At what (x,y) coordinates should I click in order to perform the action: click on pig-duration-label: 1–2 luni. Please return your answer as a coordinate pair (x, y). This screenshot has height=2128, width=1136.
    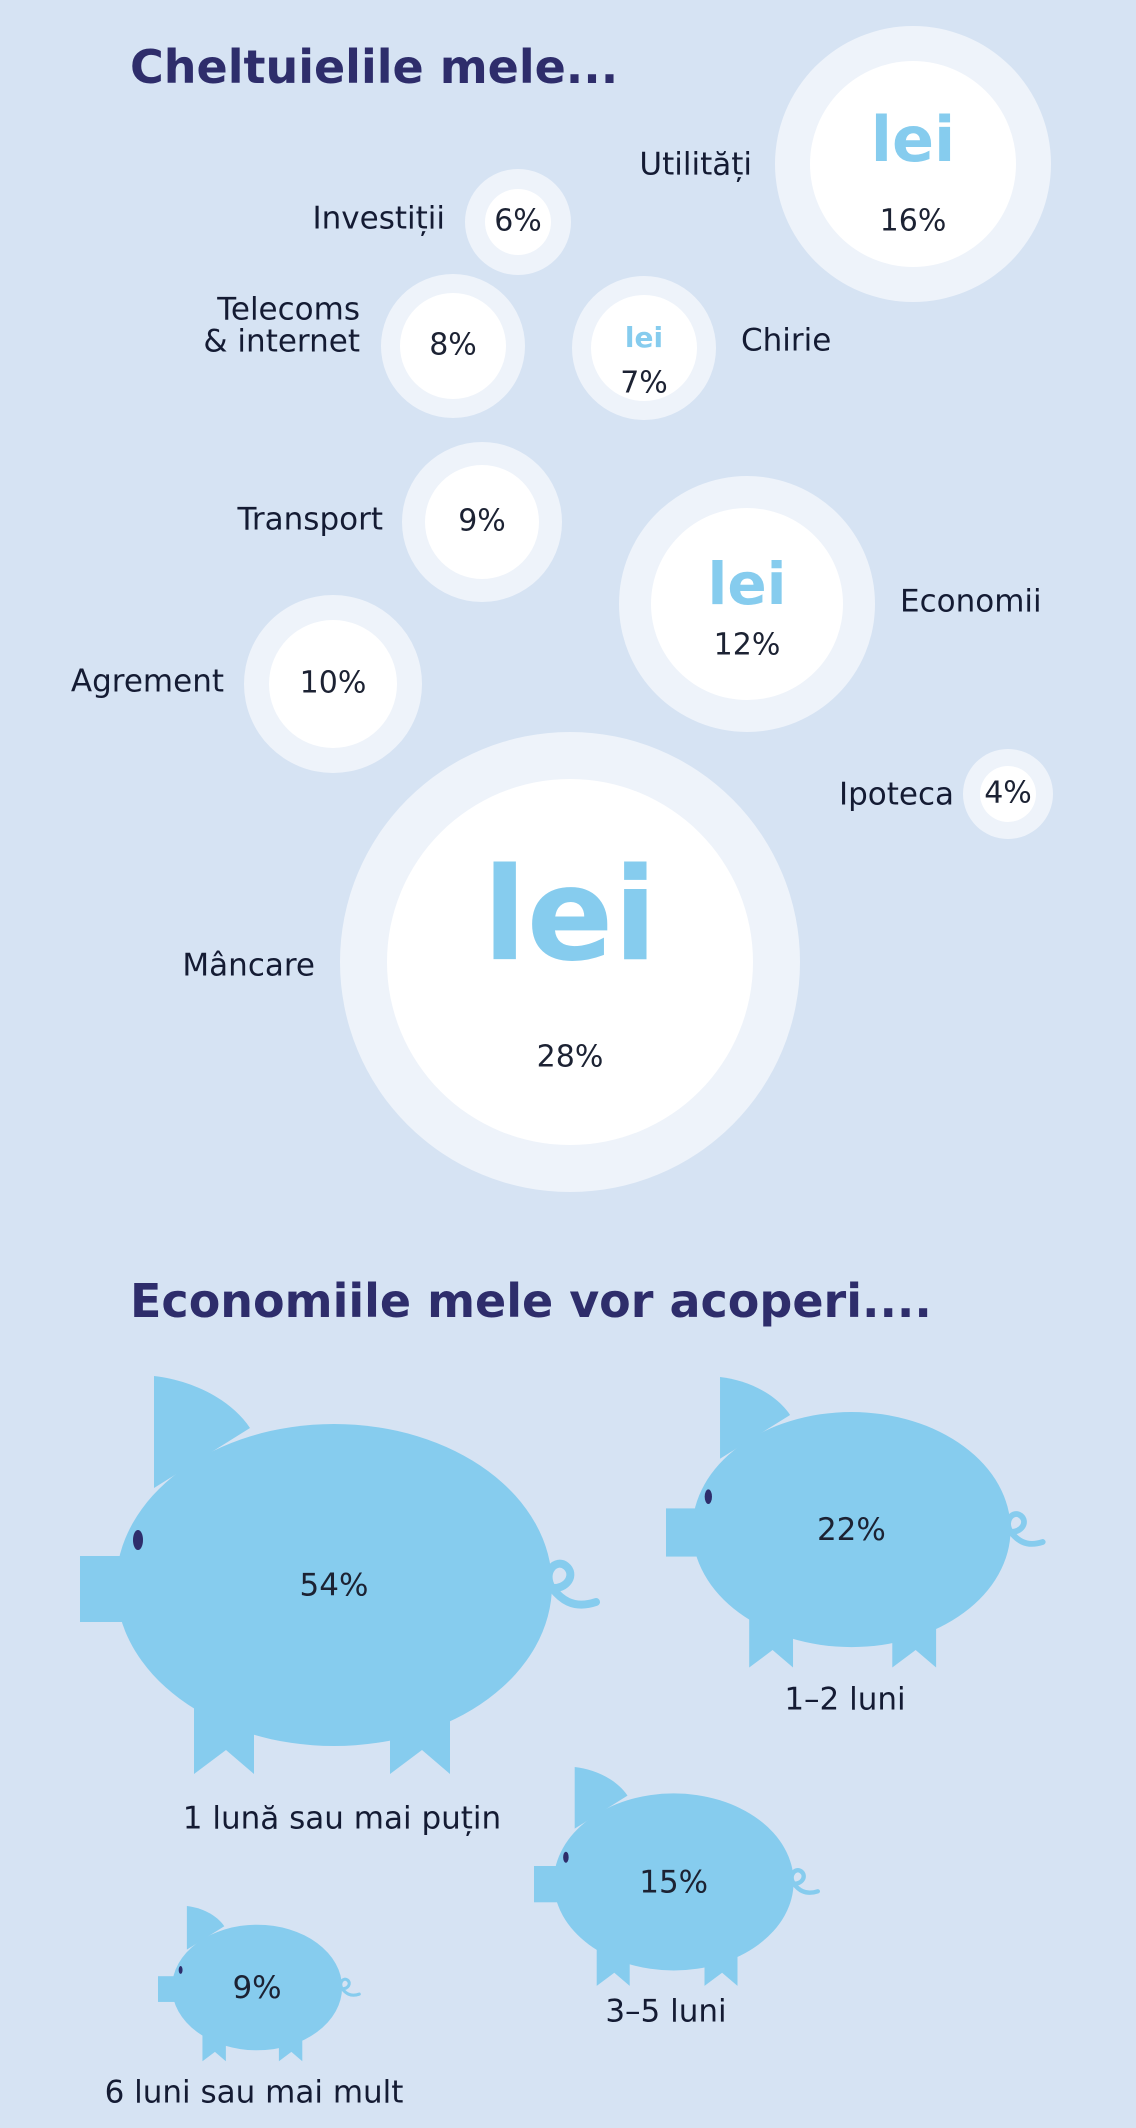
    Looking at the image, I should click on (844, 1700).